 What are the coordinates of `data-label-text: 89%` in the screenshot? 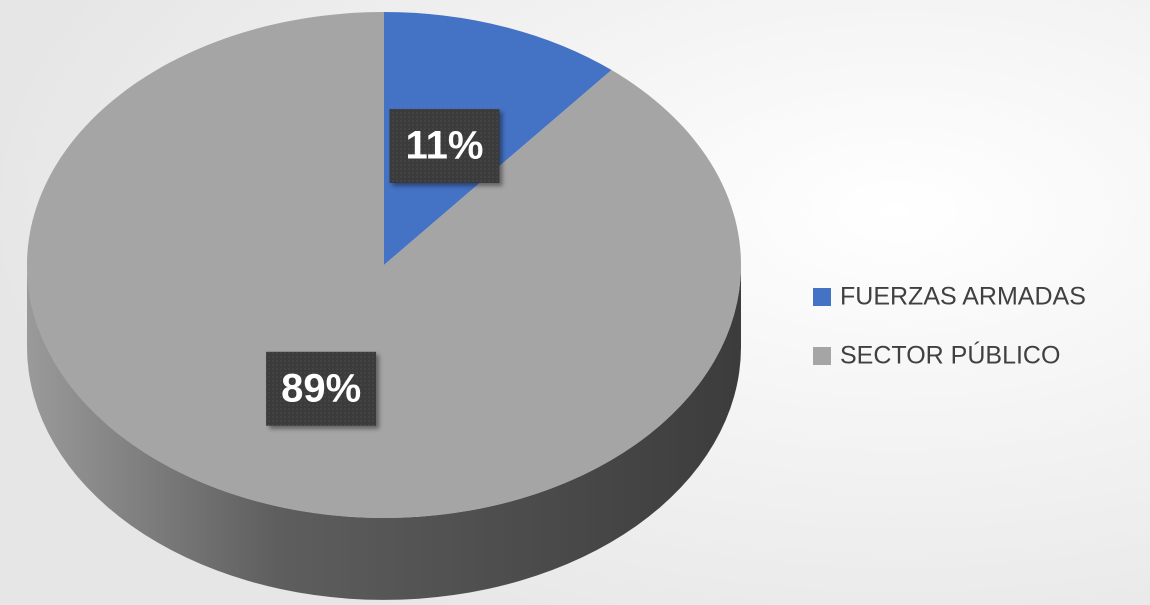 It's located at (321, 388).